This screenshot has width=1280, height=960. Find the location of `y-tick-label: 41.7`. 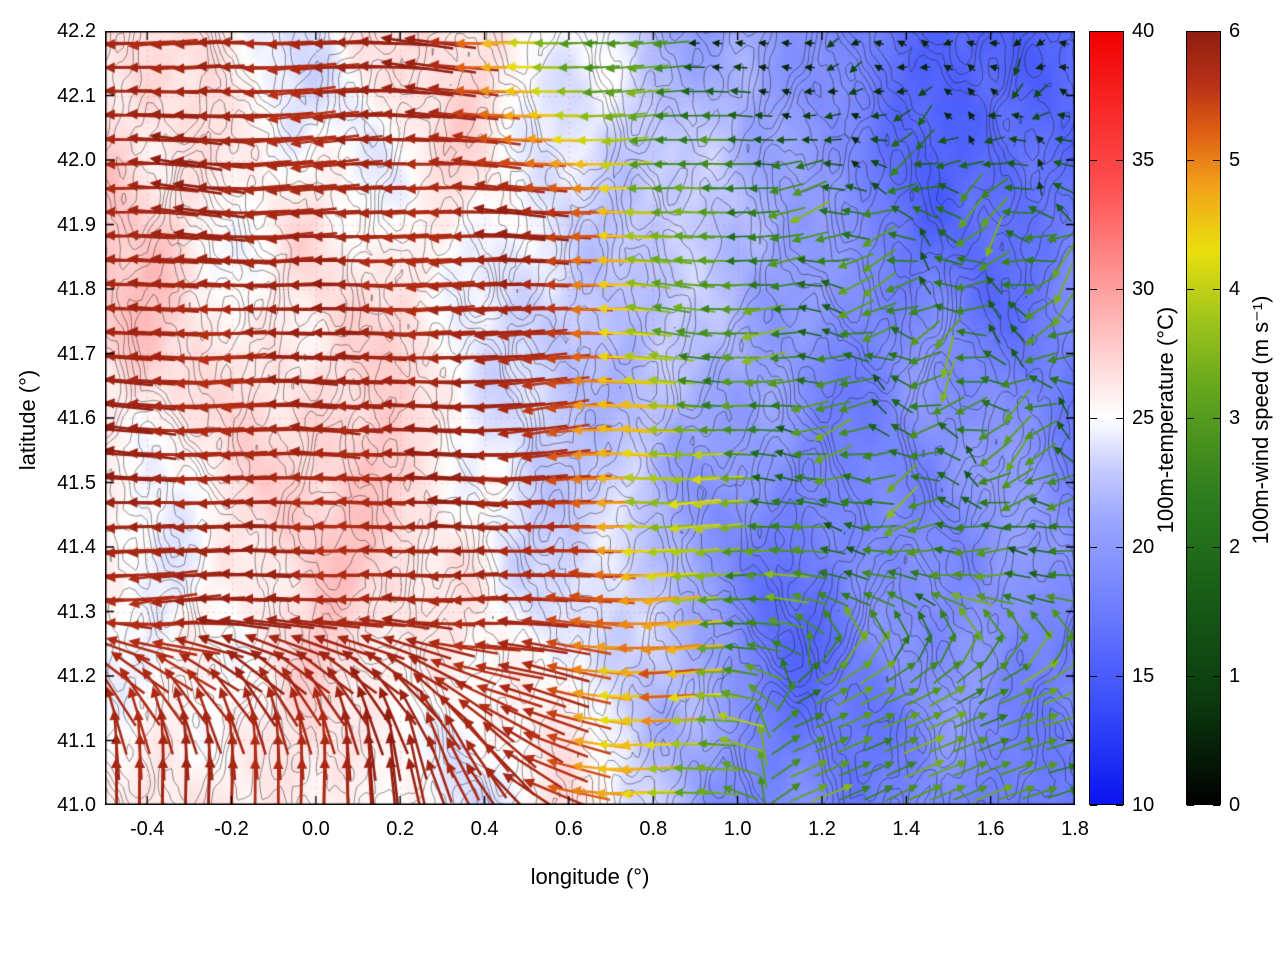

y-tick-label: 41.7 is located at coordinates (76, 353).